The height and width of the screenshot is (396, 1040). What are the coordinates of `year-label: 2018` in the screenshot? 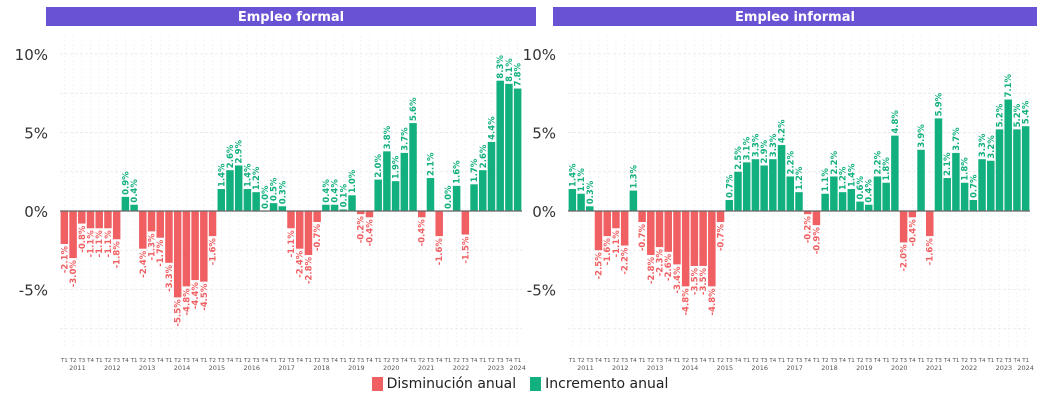 It's located at (829, 368).